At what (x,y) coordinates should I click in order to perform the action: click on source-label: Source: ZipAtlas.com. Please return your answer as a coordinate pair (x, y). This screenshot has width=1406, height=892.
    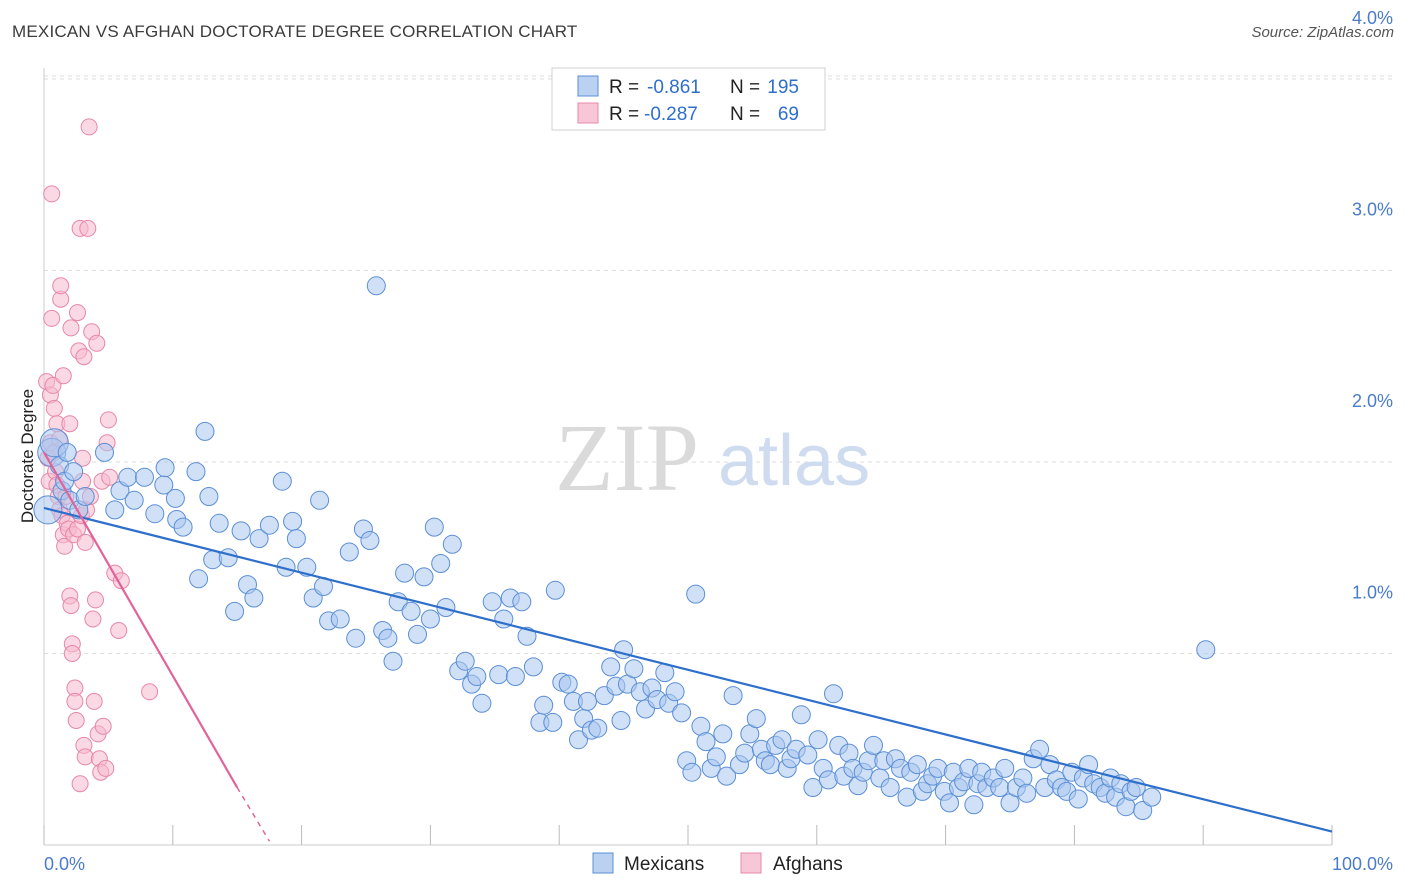
    Looking at the image, I should click on (1322, 32).